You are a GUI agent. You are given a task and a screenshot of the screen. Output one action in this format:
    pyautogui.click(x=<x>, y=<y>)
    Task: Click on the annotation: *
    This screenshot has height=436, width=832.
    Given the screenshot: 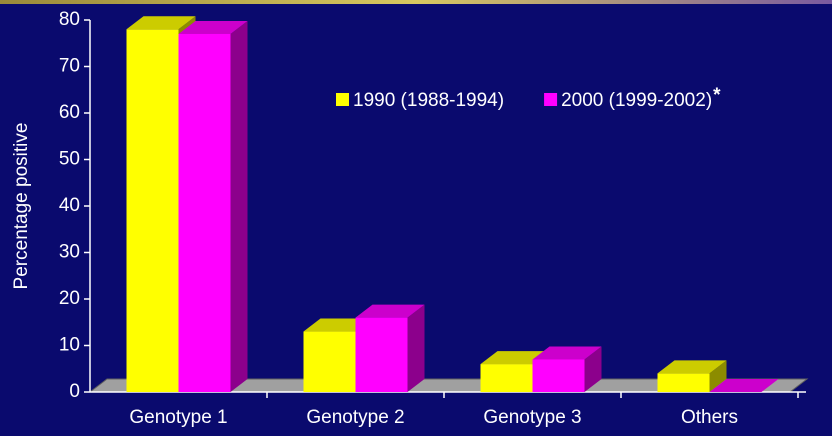 What is the action you would take?
    pyautogui.click(x=717, y=95)
    